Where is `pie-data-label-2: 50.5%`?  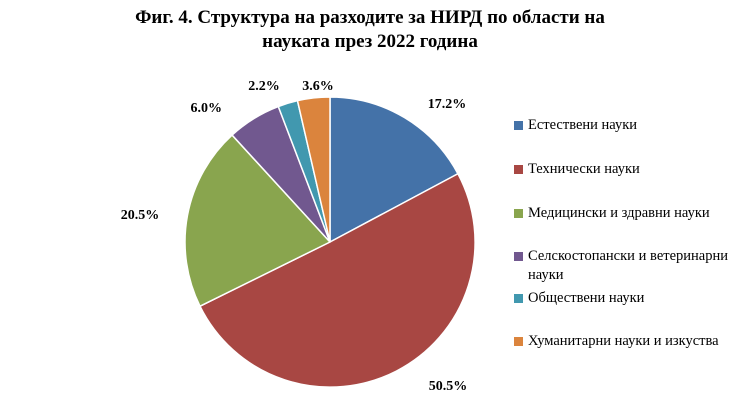 pie-data-label-2: 50.5% is located at coordinates (448, 386).